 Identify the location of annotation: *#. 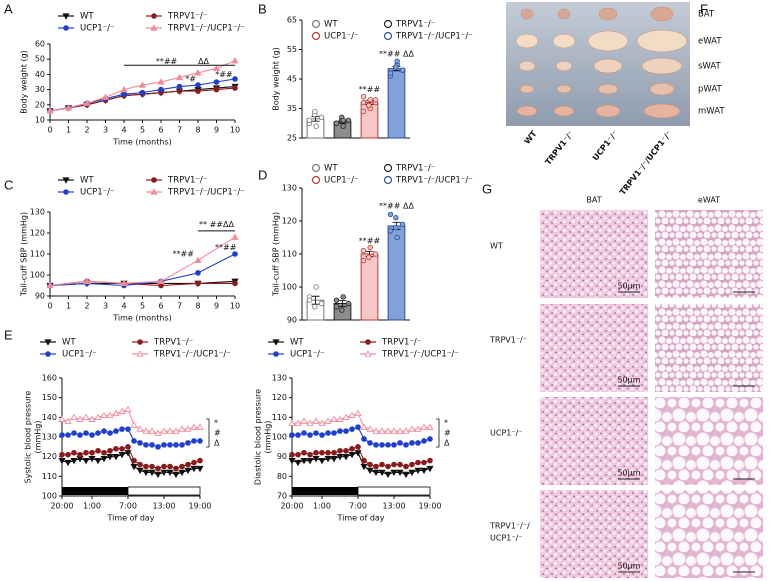
(190, 78).